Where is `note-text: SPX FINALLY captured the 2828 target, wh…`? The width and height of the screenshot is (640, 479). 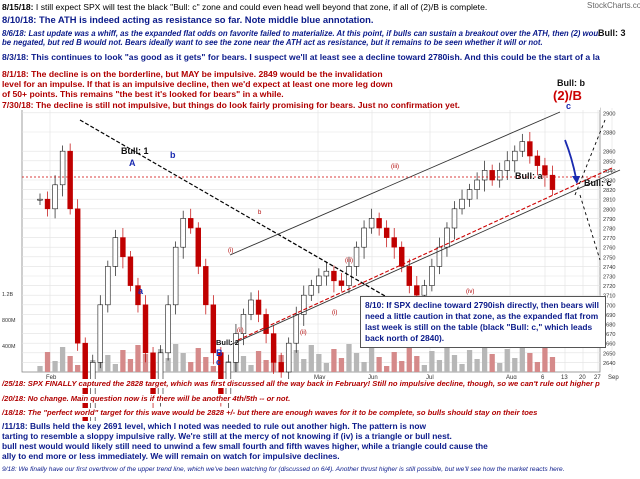
note-text: SPX FINALLY captured the 2828 target, wh… is located at coordinates (312, 383).